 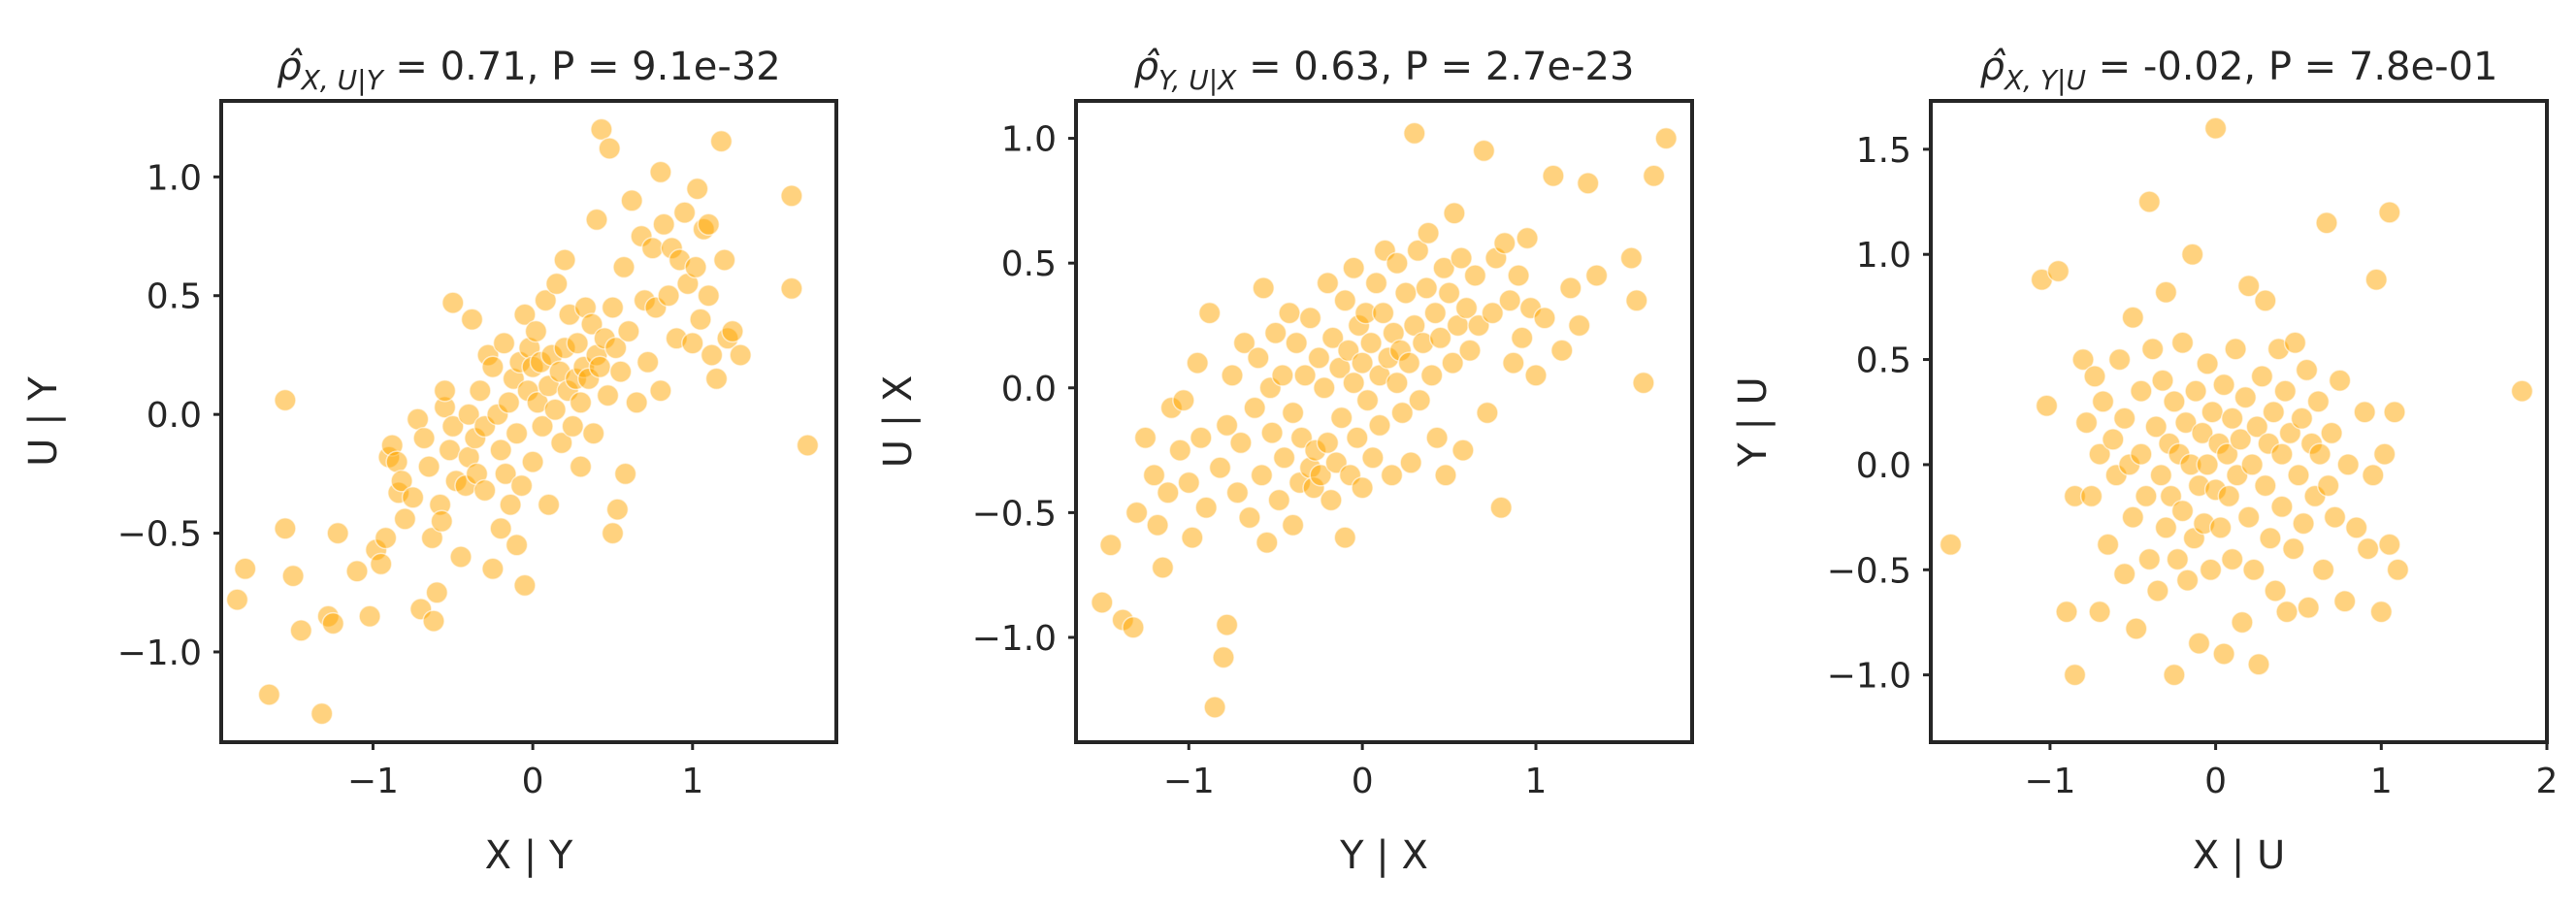 What do you see at coordinates (1189, 782) in the screenshot?
I see `x-tick-label: −1` at bounding box center [1189, 782].